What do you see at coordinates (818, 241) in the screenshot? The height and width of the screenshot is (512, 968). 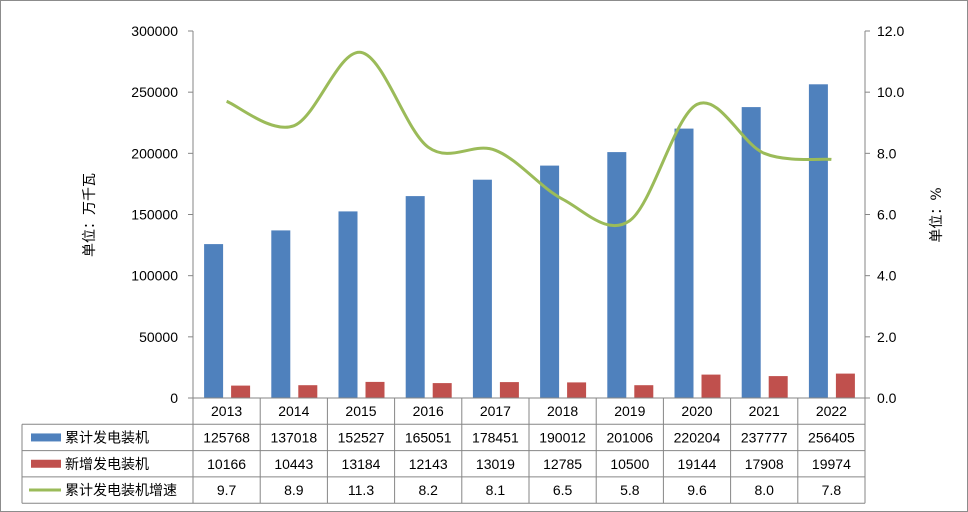 I see `cumulative-bar-2022` at bounding box center [818, 241].